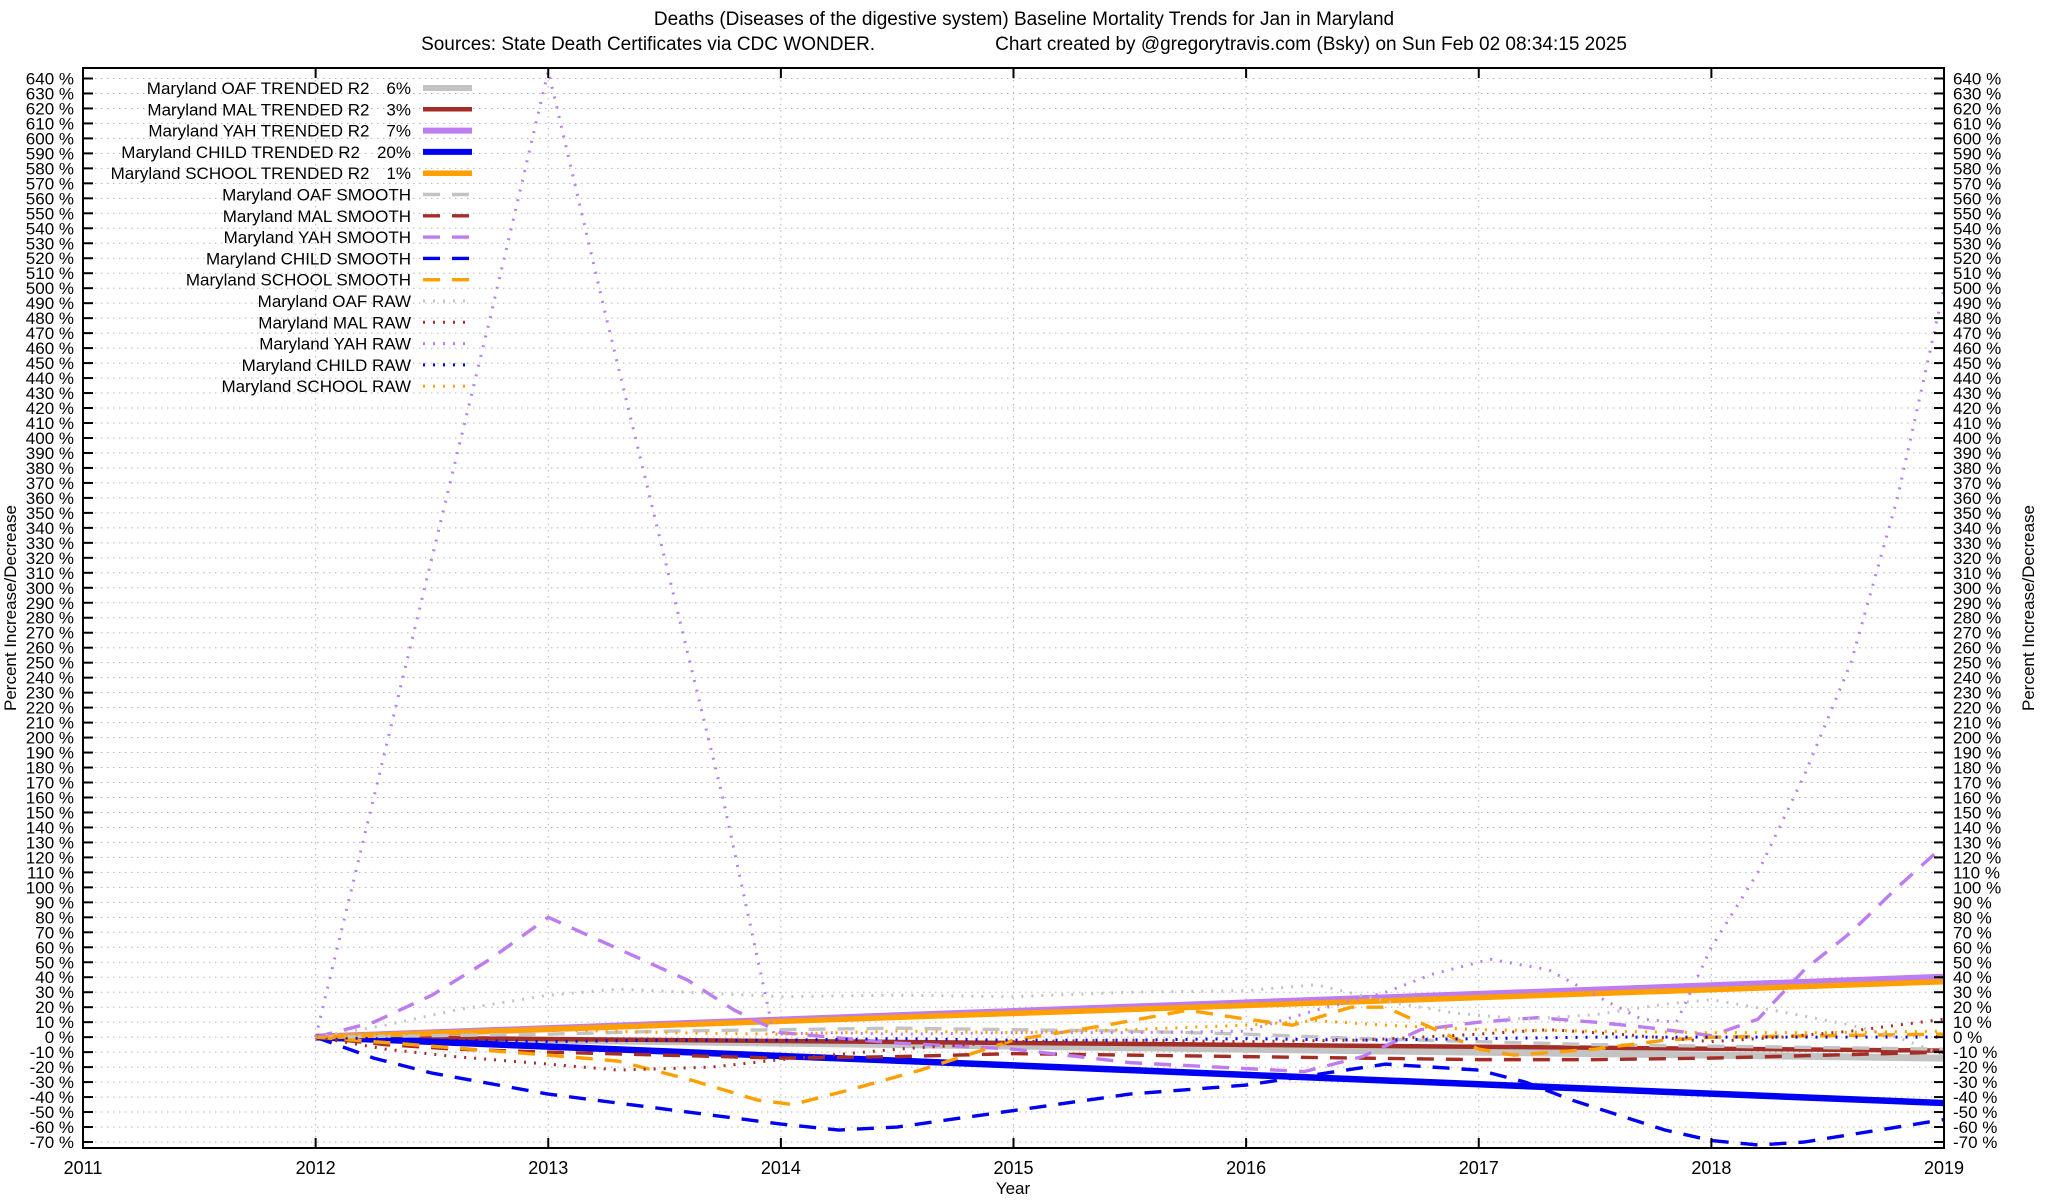 This screenshot has width=2048, height=1200. What do you see at coordinates (50, 543) in the screenshot?
I see `y-tick-label-left: 330 %` at bounding box center [50, 543].